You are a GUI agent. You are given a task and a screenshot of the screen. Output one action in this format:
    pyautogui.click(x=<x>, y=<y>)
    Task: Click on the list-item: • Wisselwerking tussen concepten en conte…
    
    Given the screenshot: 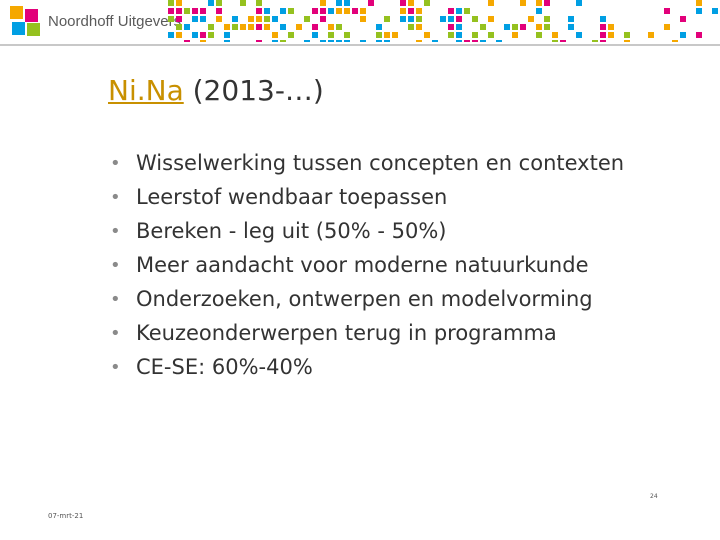 What is the action you would take?
    pyautogui.click(x=367, y=163)
    